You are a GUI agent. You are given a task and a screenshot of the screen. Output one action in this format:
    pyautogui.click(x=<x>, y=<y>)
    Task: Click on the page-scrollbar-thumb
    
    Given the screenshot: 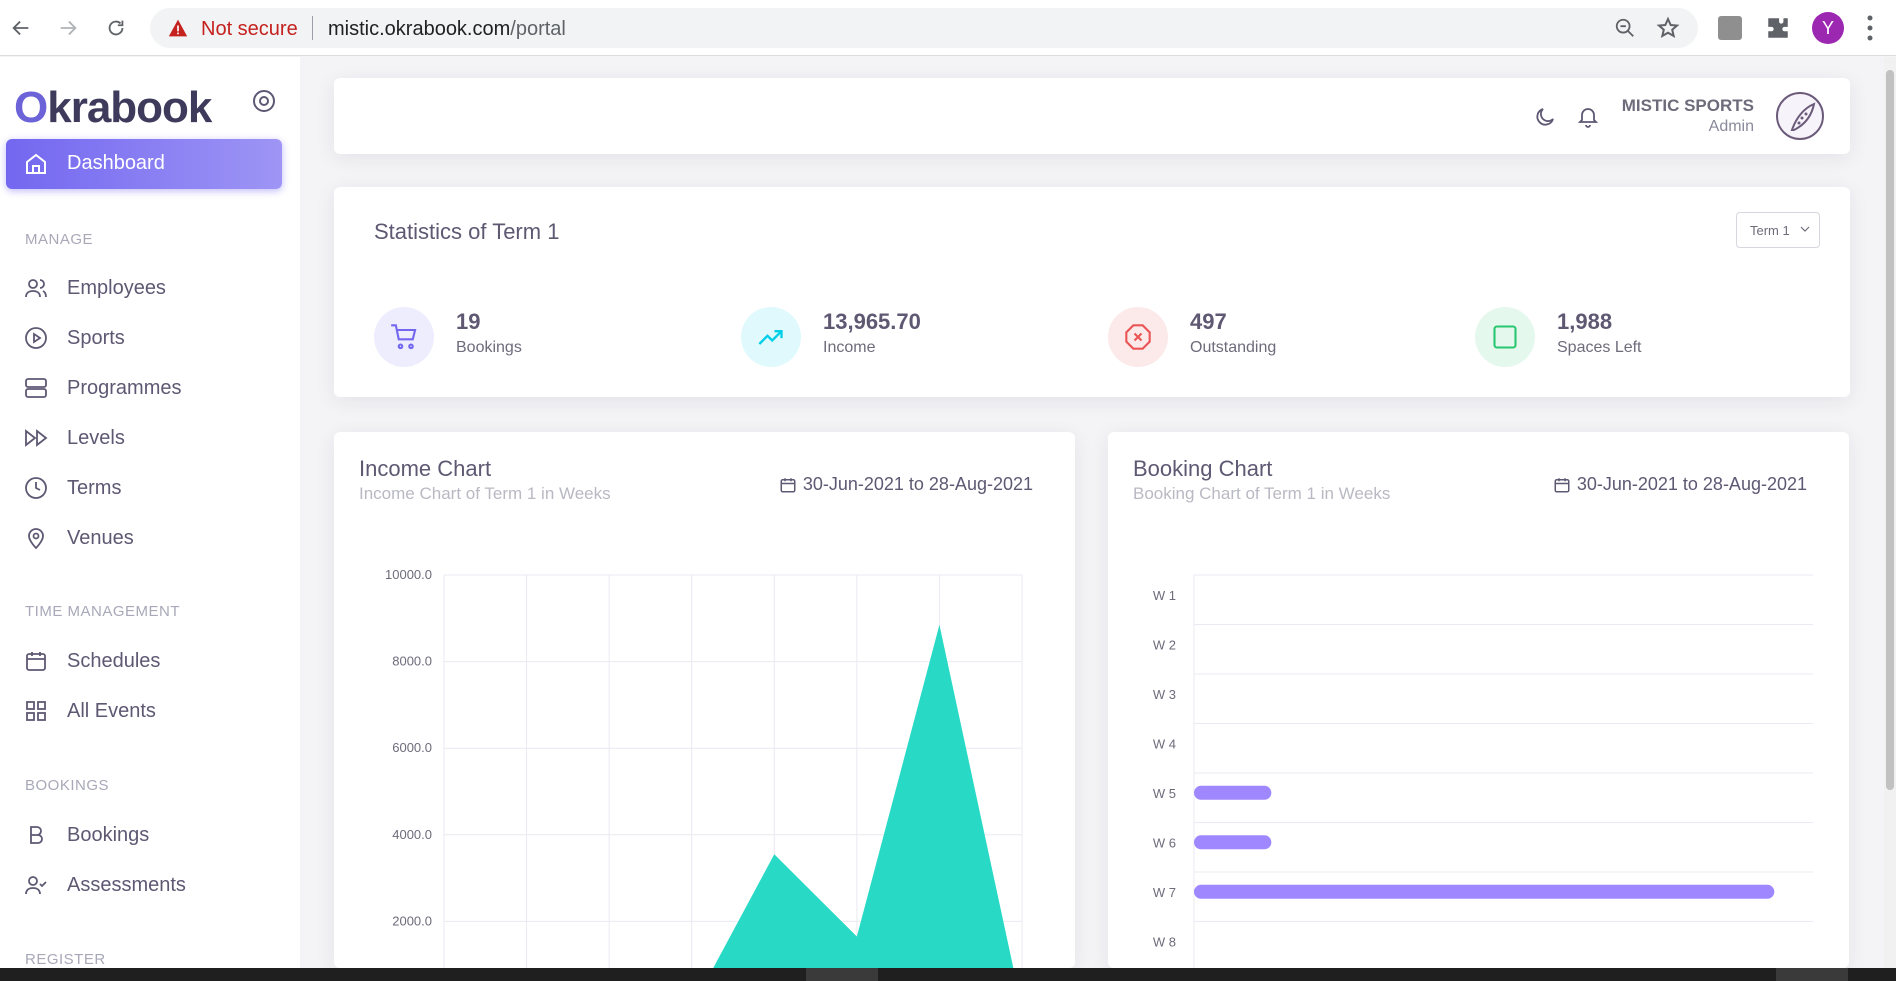 What is the action you would take?
    pyautogui.click(x=1890, y=430)
    